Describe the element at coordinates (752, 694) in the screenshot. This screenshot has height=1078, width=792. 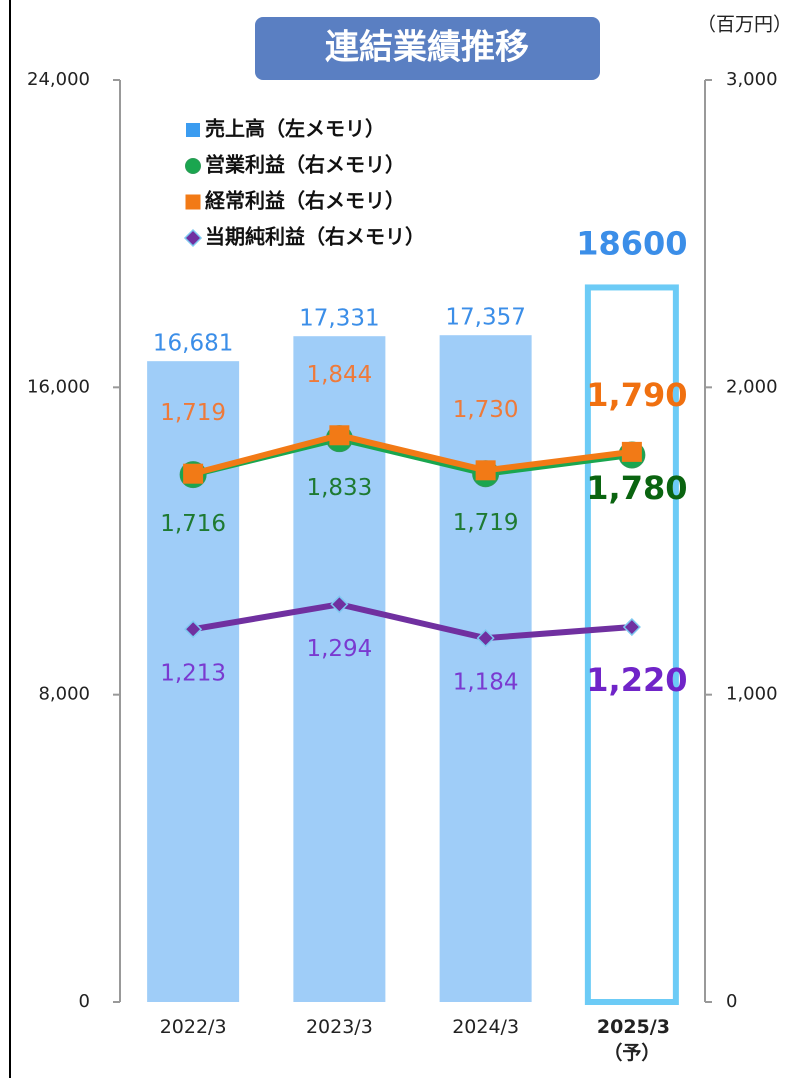
I see `y2-tick-label: 1,000` at that location.